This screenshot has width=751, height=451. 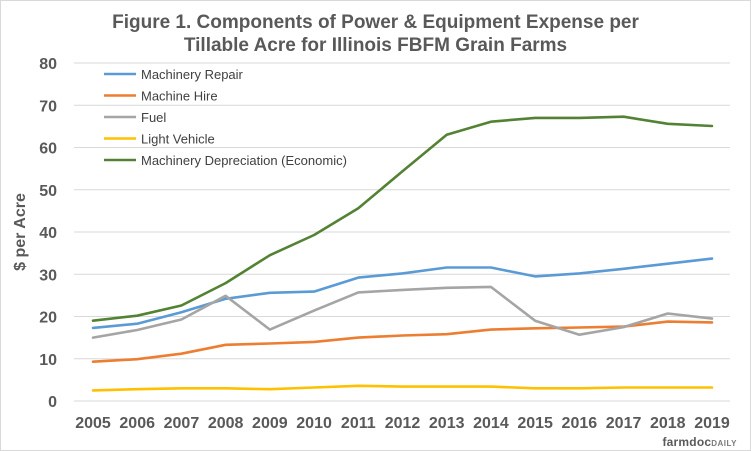 What do you see at coordinates (179, 96) in the screenshot?
I see `legend-entry: Machine Hire` at bounding box center [179, 96].